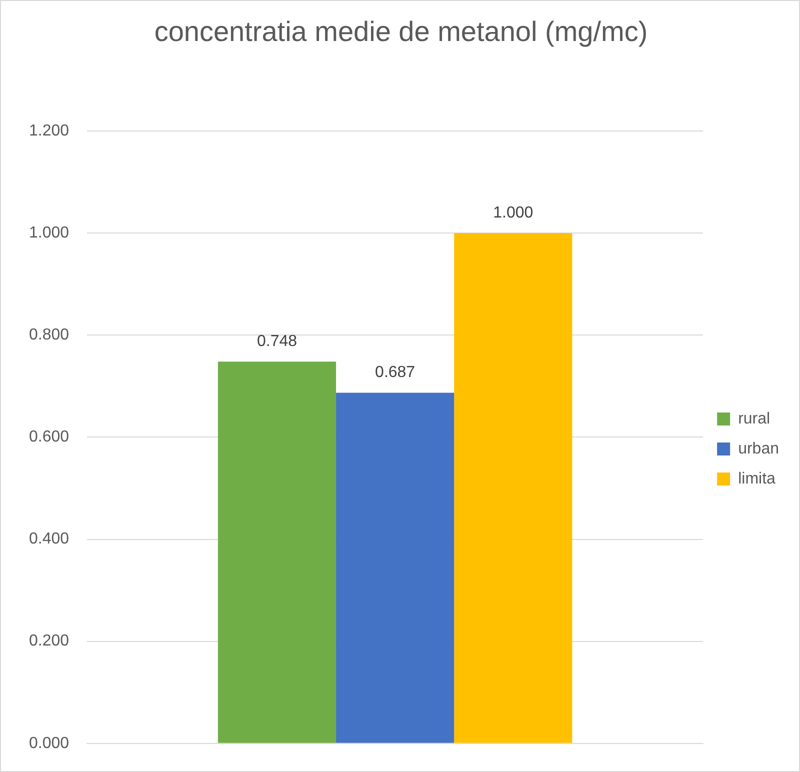 The image size is (800, 772). I want to click on y-tick-label: 0.400, so click(49, 539).